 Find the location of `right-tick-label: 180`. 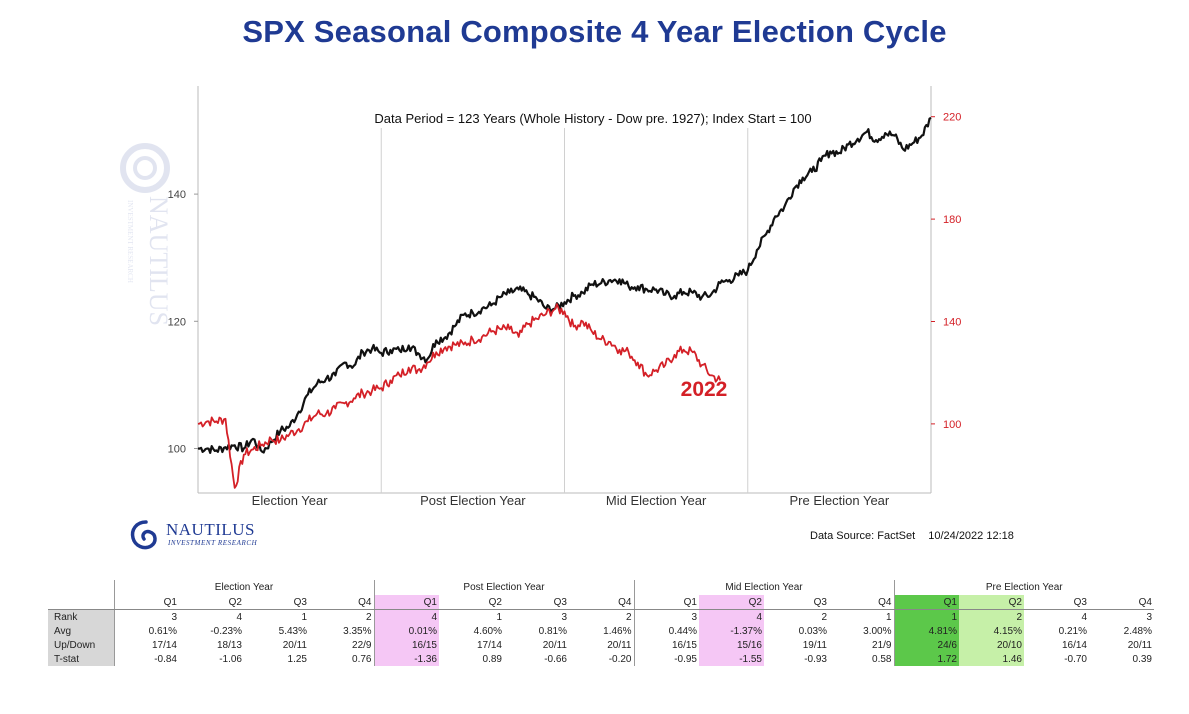

right-tick-label: 180 is located at coordinates (952, 220).